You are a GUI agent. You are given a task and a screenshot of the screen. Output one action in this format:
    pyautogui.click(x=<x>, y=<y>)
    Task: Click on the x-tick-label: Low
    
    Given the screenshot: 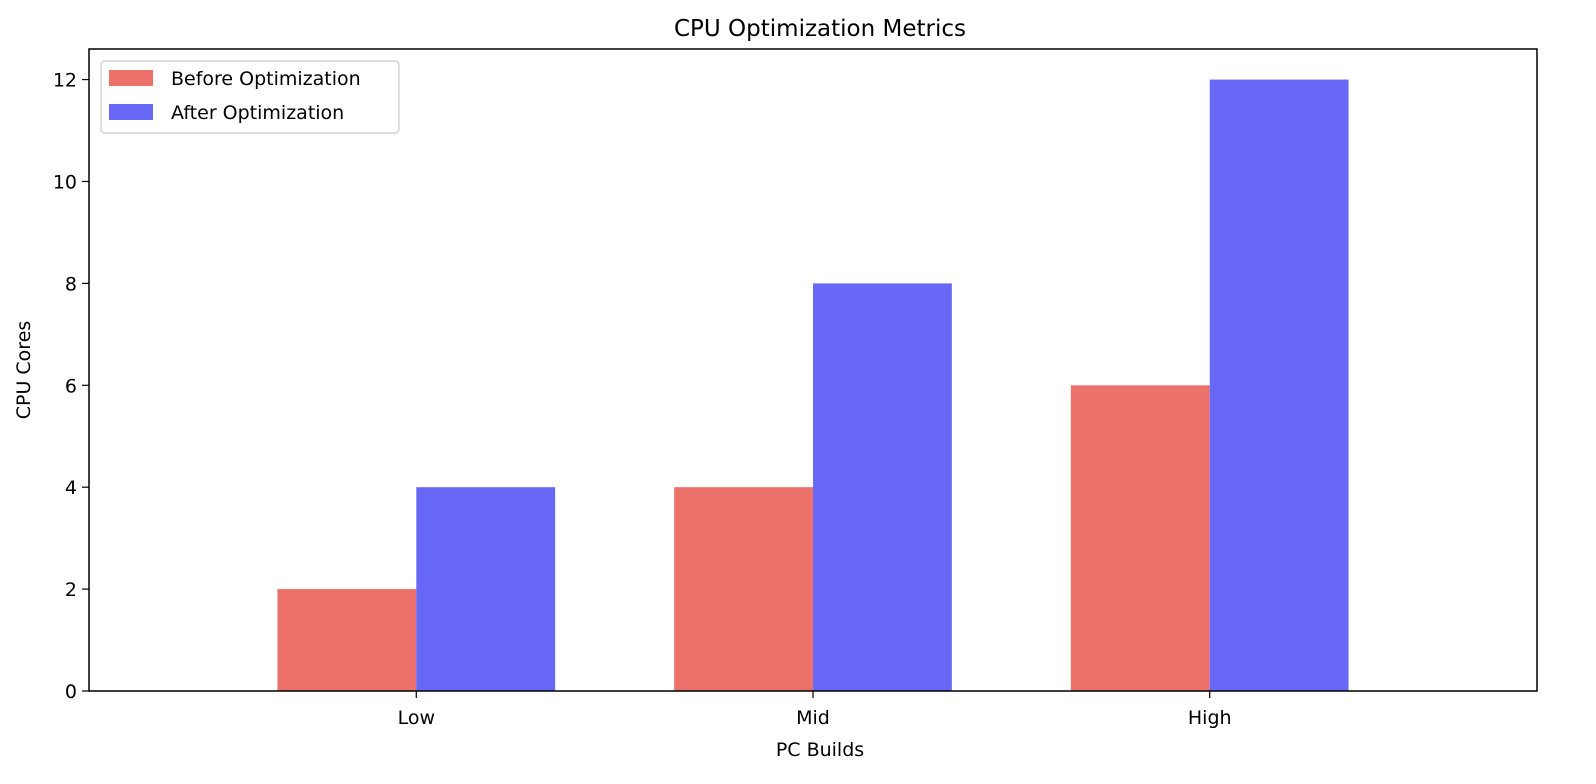 What is the action you would take?
    pyautogui.click(x=416, y=718)
    